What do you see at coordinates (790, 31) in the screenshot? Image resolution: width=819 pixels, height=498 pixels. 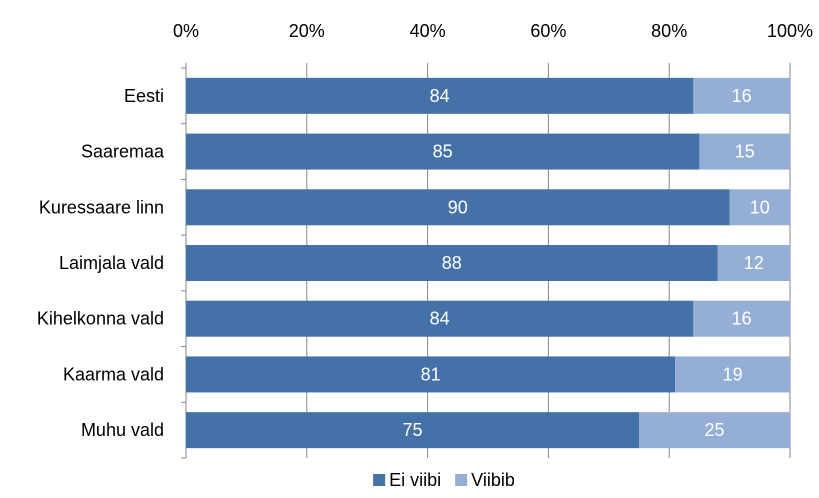 I see `x-tick-label: 100%` at bounding box center [790, 31].